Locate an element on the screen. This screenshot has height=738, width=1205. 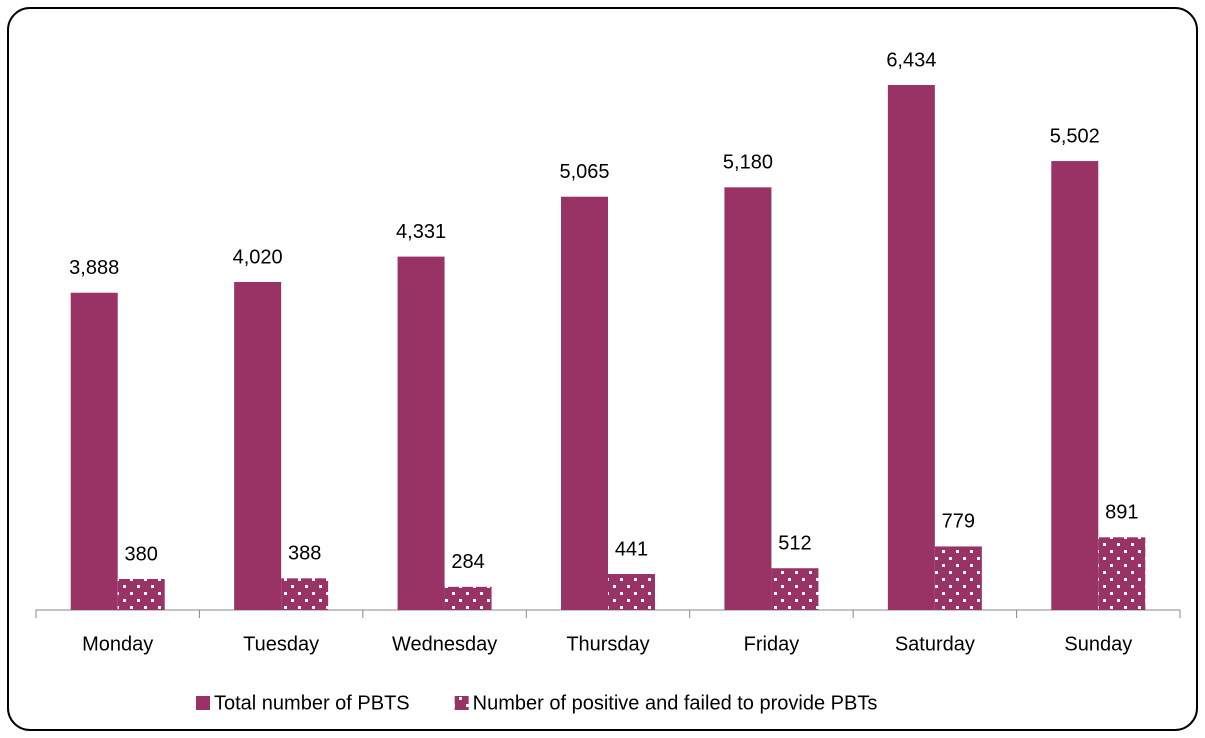
x-tick-label: Tuesday is located at coordinates (281, 644).